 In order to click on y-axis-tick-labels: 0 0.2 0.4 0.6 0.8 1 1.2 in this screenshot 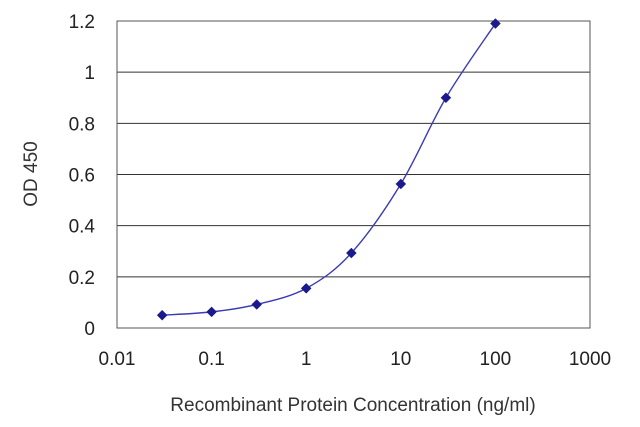, I will do `click(82, 176)`.